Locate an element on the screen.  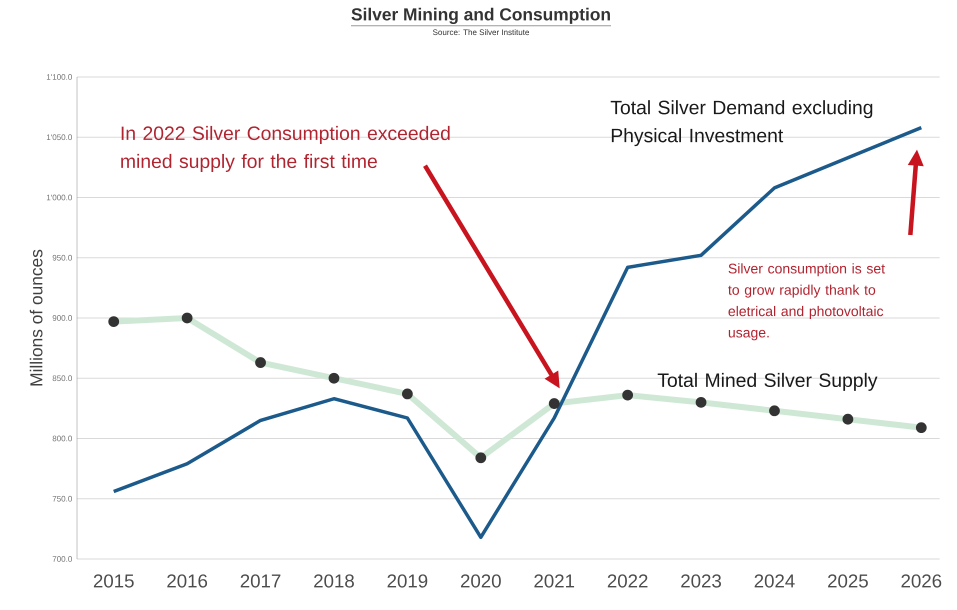
chart-subtitle: Source: The Silver Institute is located at coordinates (481, 32).